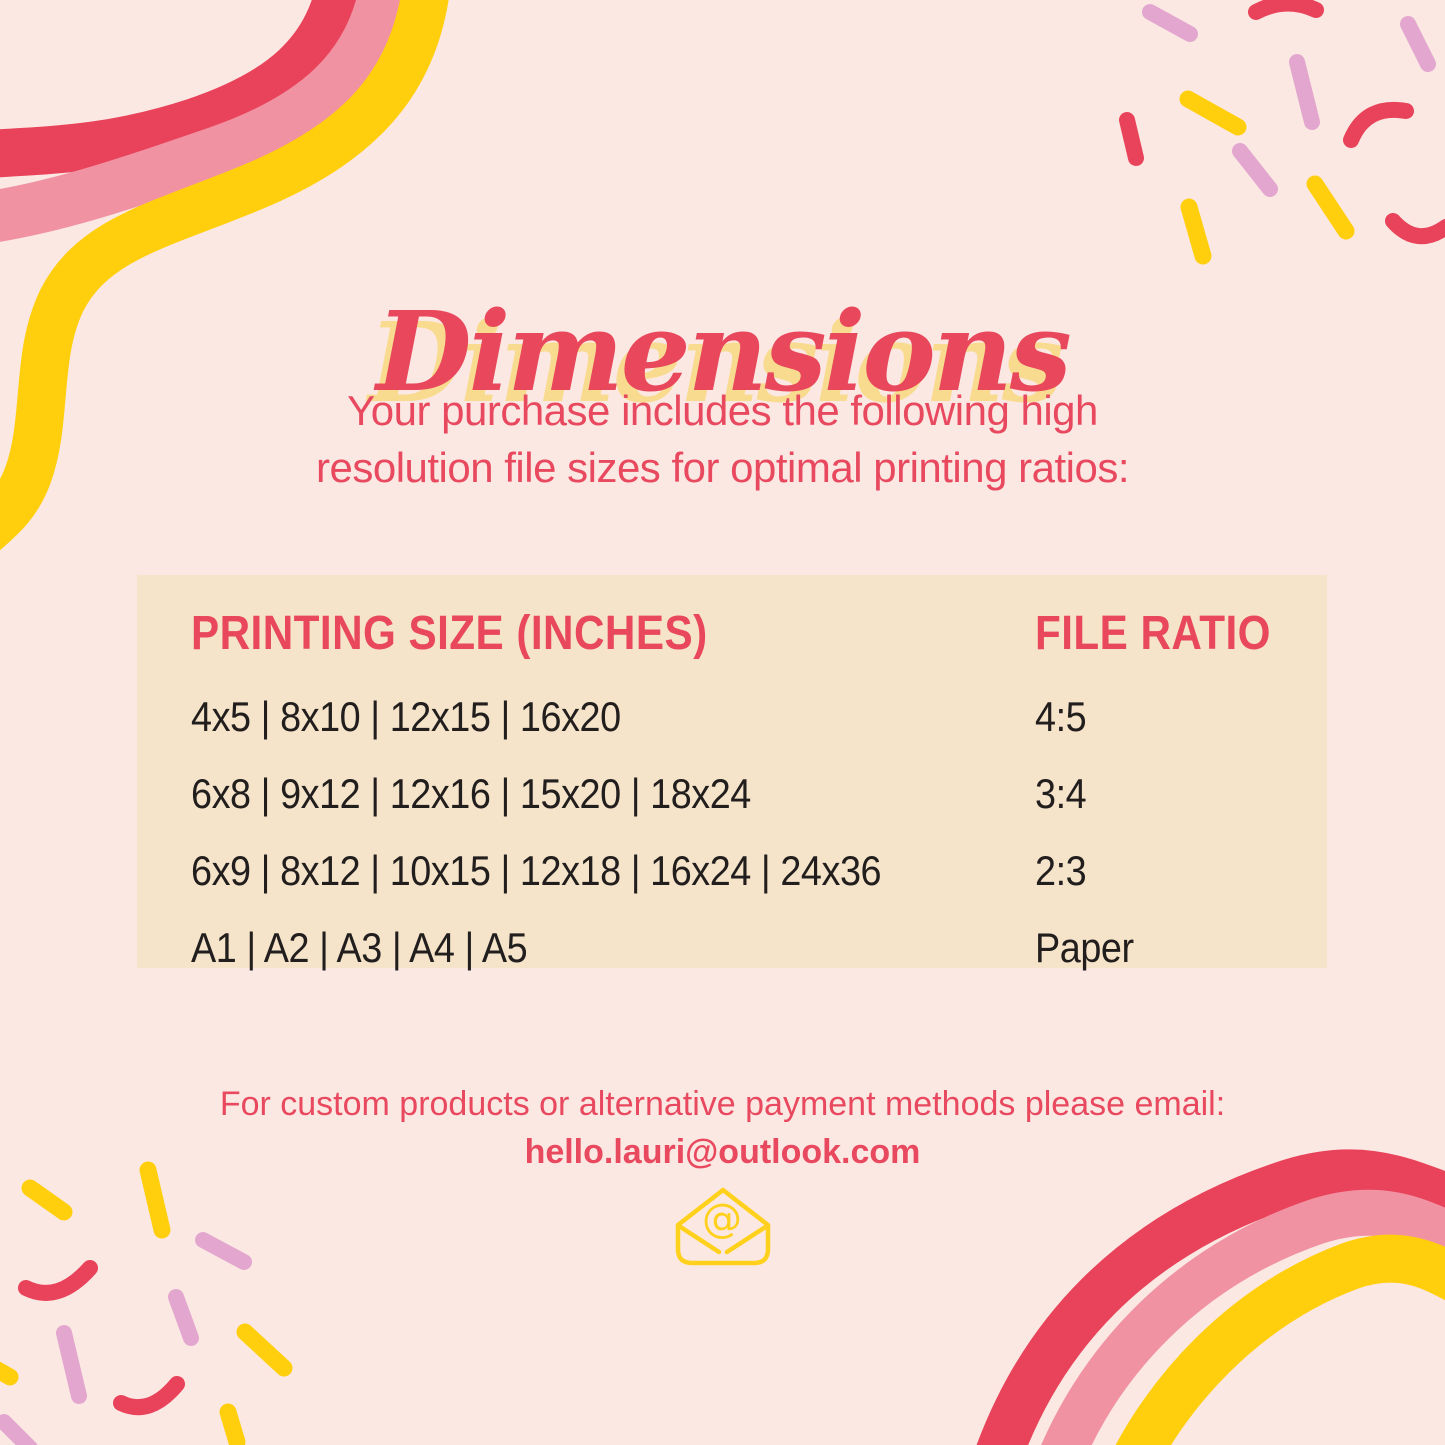 The height and width of the screenshot is (1445, 1445). Describe the element at coordinates (1084, 947) in the screenshot. I see `file-ratio-value: Paper` at that location.